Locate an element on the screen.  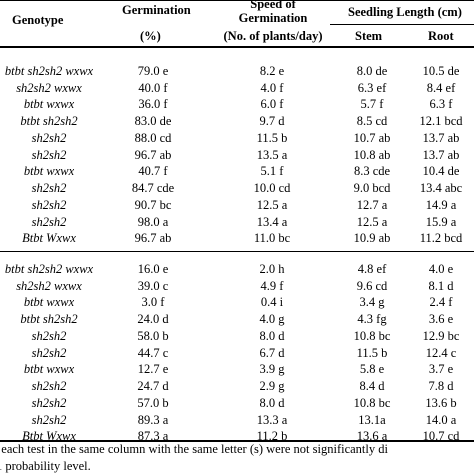
speed-cell: 8.0 d is located at coordinates (272, 336).